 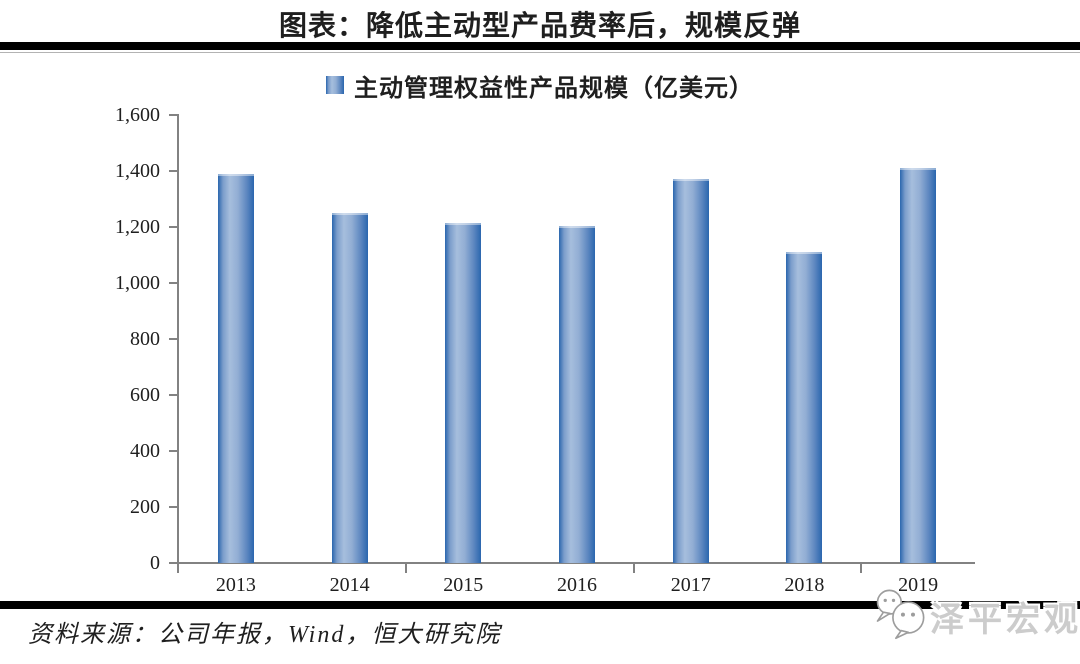 What do you see at coordinates (918, 585) in the screenshot?
I see `x-axis-label: 2019` at bounding box center [918, 585].